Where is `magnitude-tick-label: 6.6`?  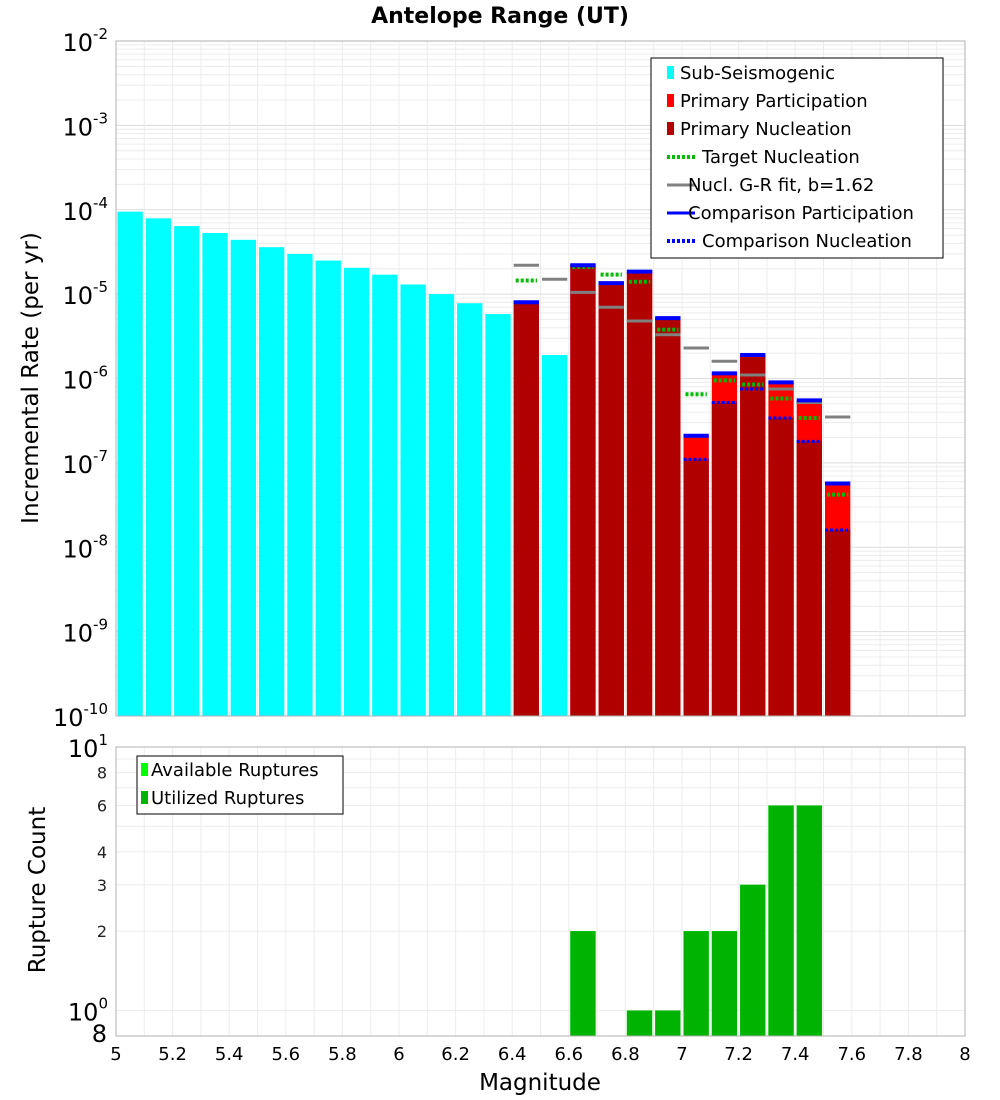
magnitude-tick-label: 6.6 is located at coordinates (568, 1054).